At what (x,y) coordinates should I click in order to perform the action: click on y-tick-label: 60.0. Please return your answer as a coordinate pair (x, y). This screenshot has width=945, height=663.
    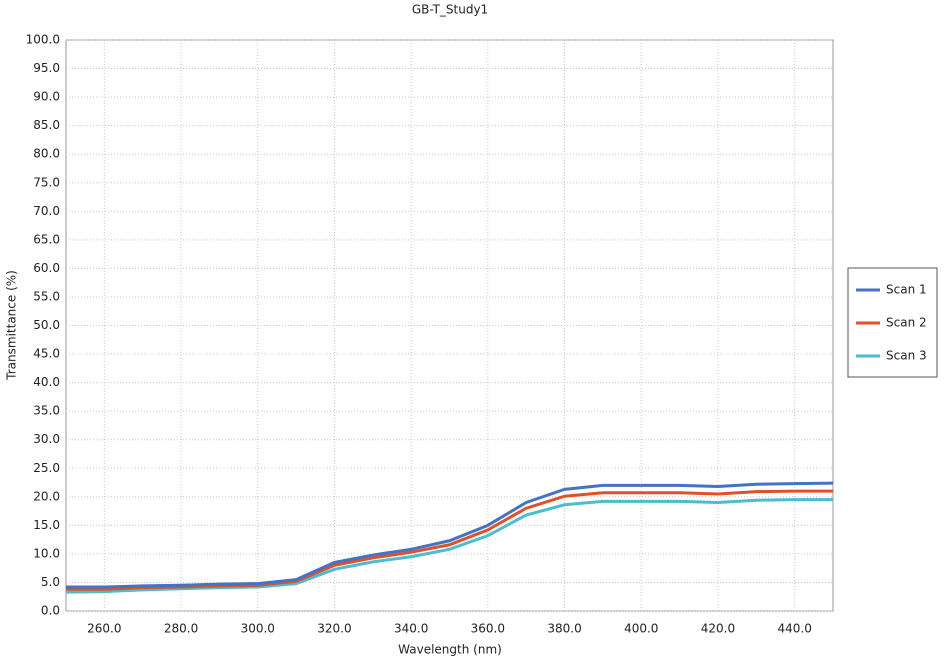
    Looking at the image, I should click on (46, 268).